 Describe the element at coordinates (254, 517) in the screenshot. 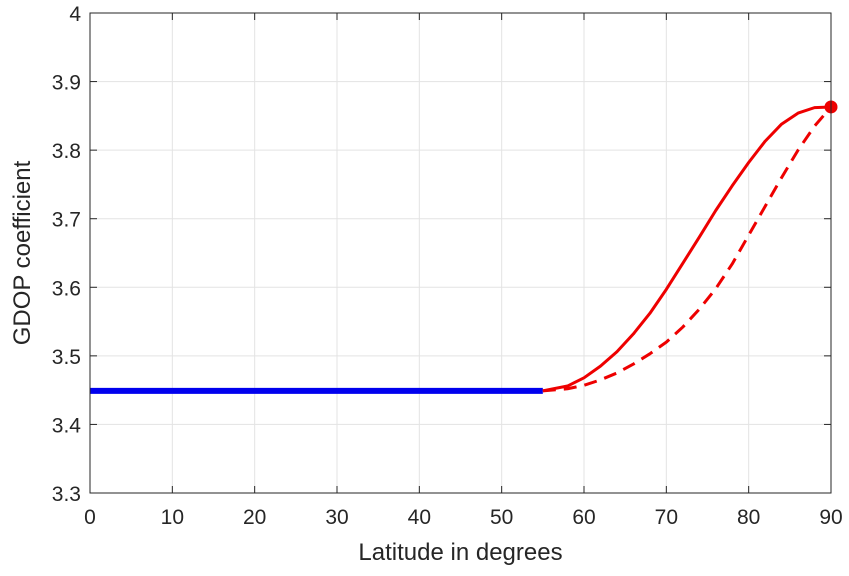

I see `x-tick-label: 20` at that location.